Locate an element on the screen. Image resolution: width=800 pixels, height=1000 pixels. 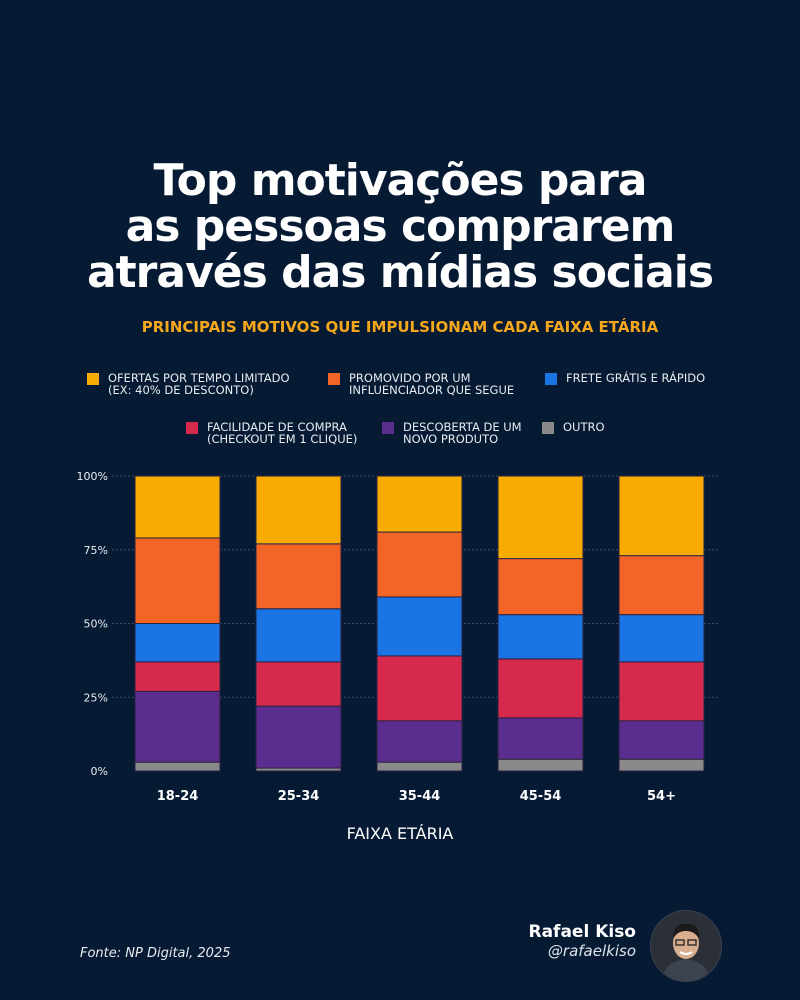
legend-item: FRETE GRÁTIS E RÁPIDO is located at coordinates (625, 378).